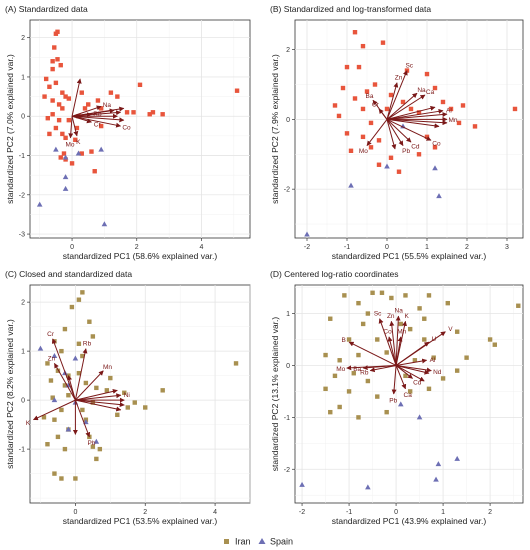 This screenshot has width=530, height=550. Describe the element at coordinates (437, 372) in the screenshot. I see `loading-label: Nd` at that location.